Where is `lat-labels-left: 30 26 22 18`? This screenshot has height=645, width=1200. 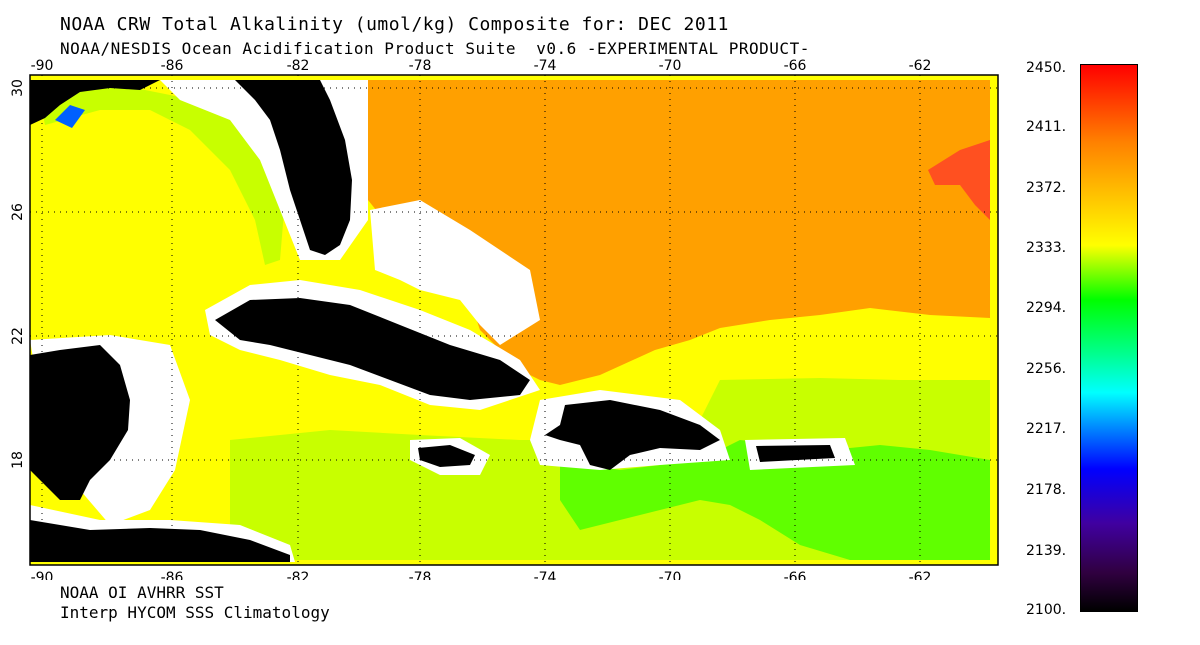 lat-labels-left: 30 26 22 18 is located at coordinates (18, 274).